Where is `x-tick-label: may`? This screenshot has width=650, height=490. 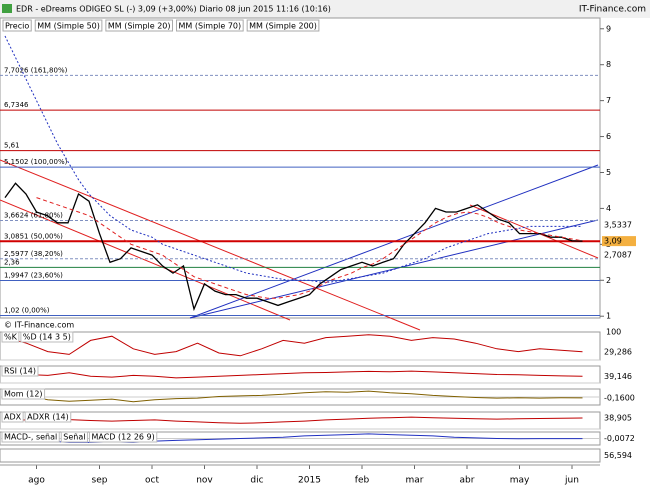 x-tick-label: may is located at coordinates (520, 481).